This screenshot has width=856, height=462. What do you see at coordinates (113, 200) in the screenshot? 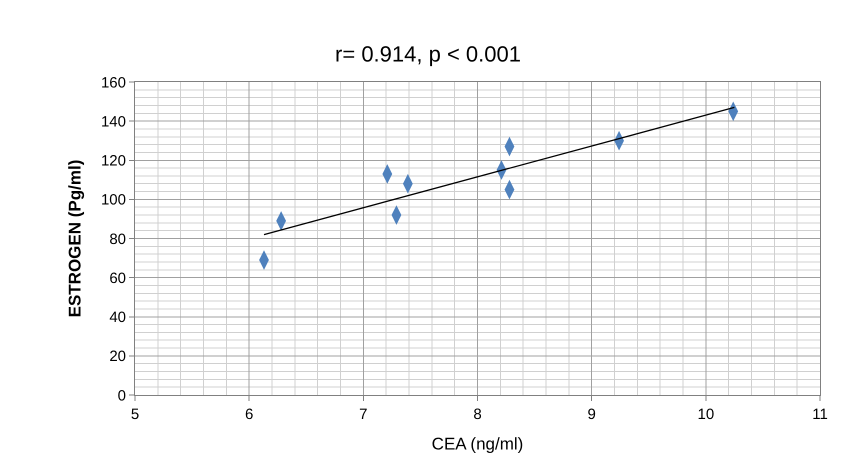
I see `y-tick-label: 100` at bounding box center [113, 200].